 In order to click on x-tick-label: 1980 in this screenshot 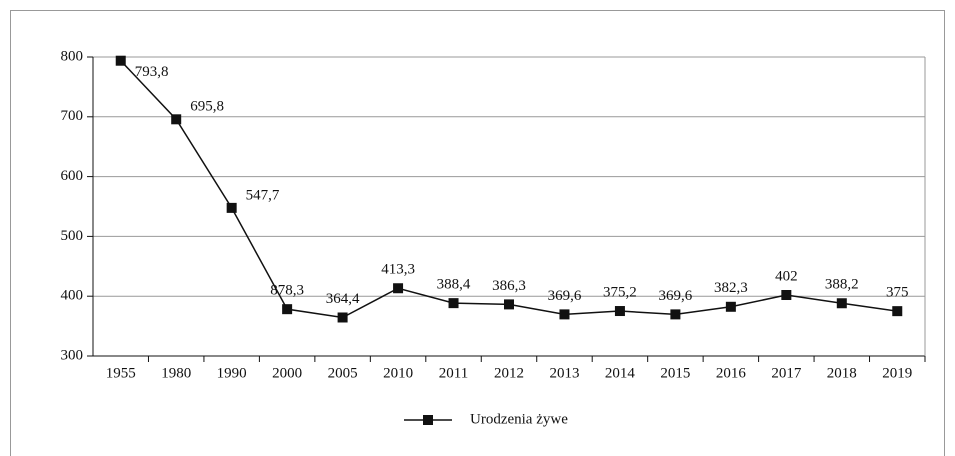, I will do `click(176, 373)`.